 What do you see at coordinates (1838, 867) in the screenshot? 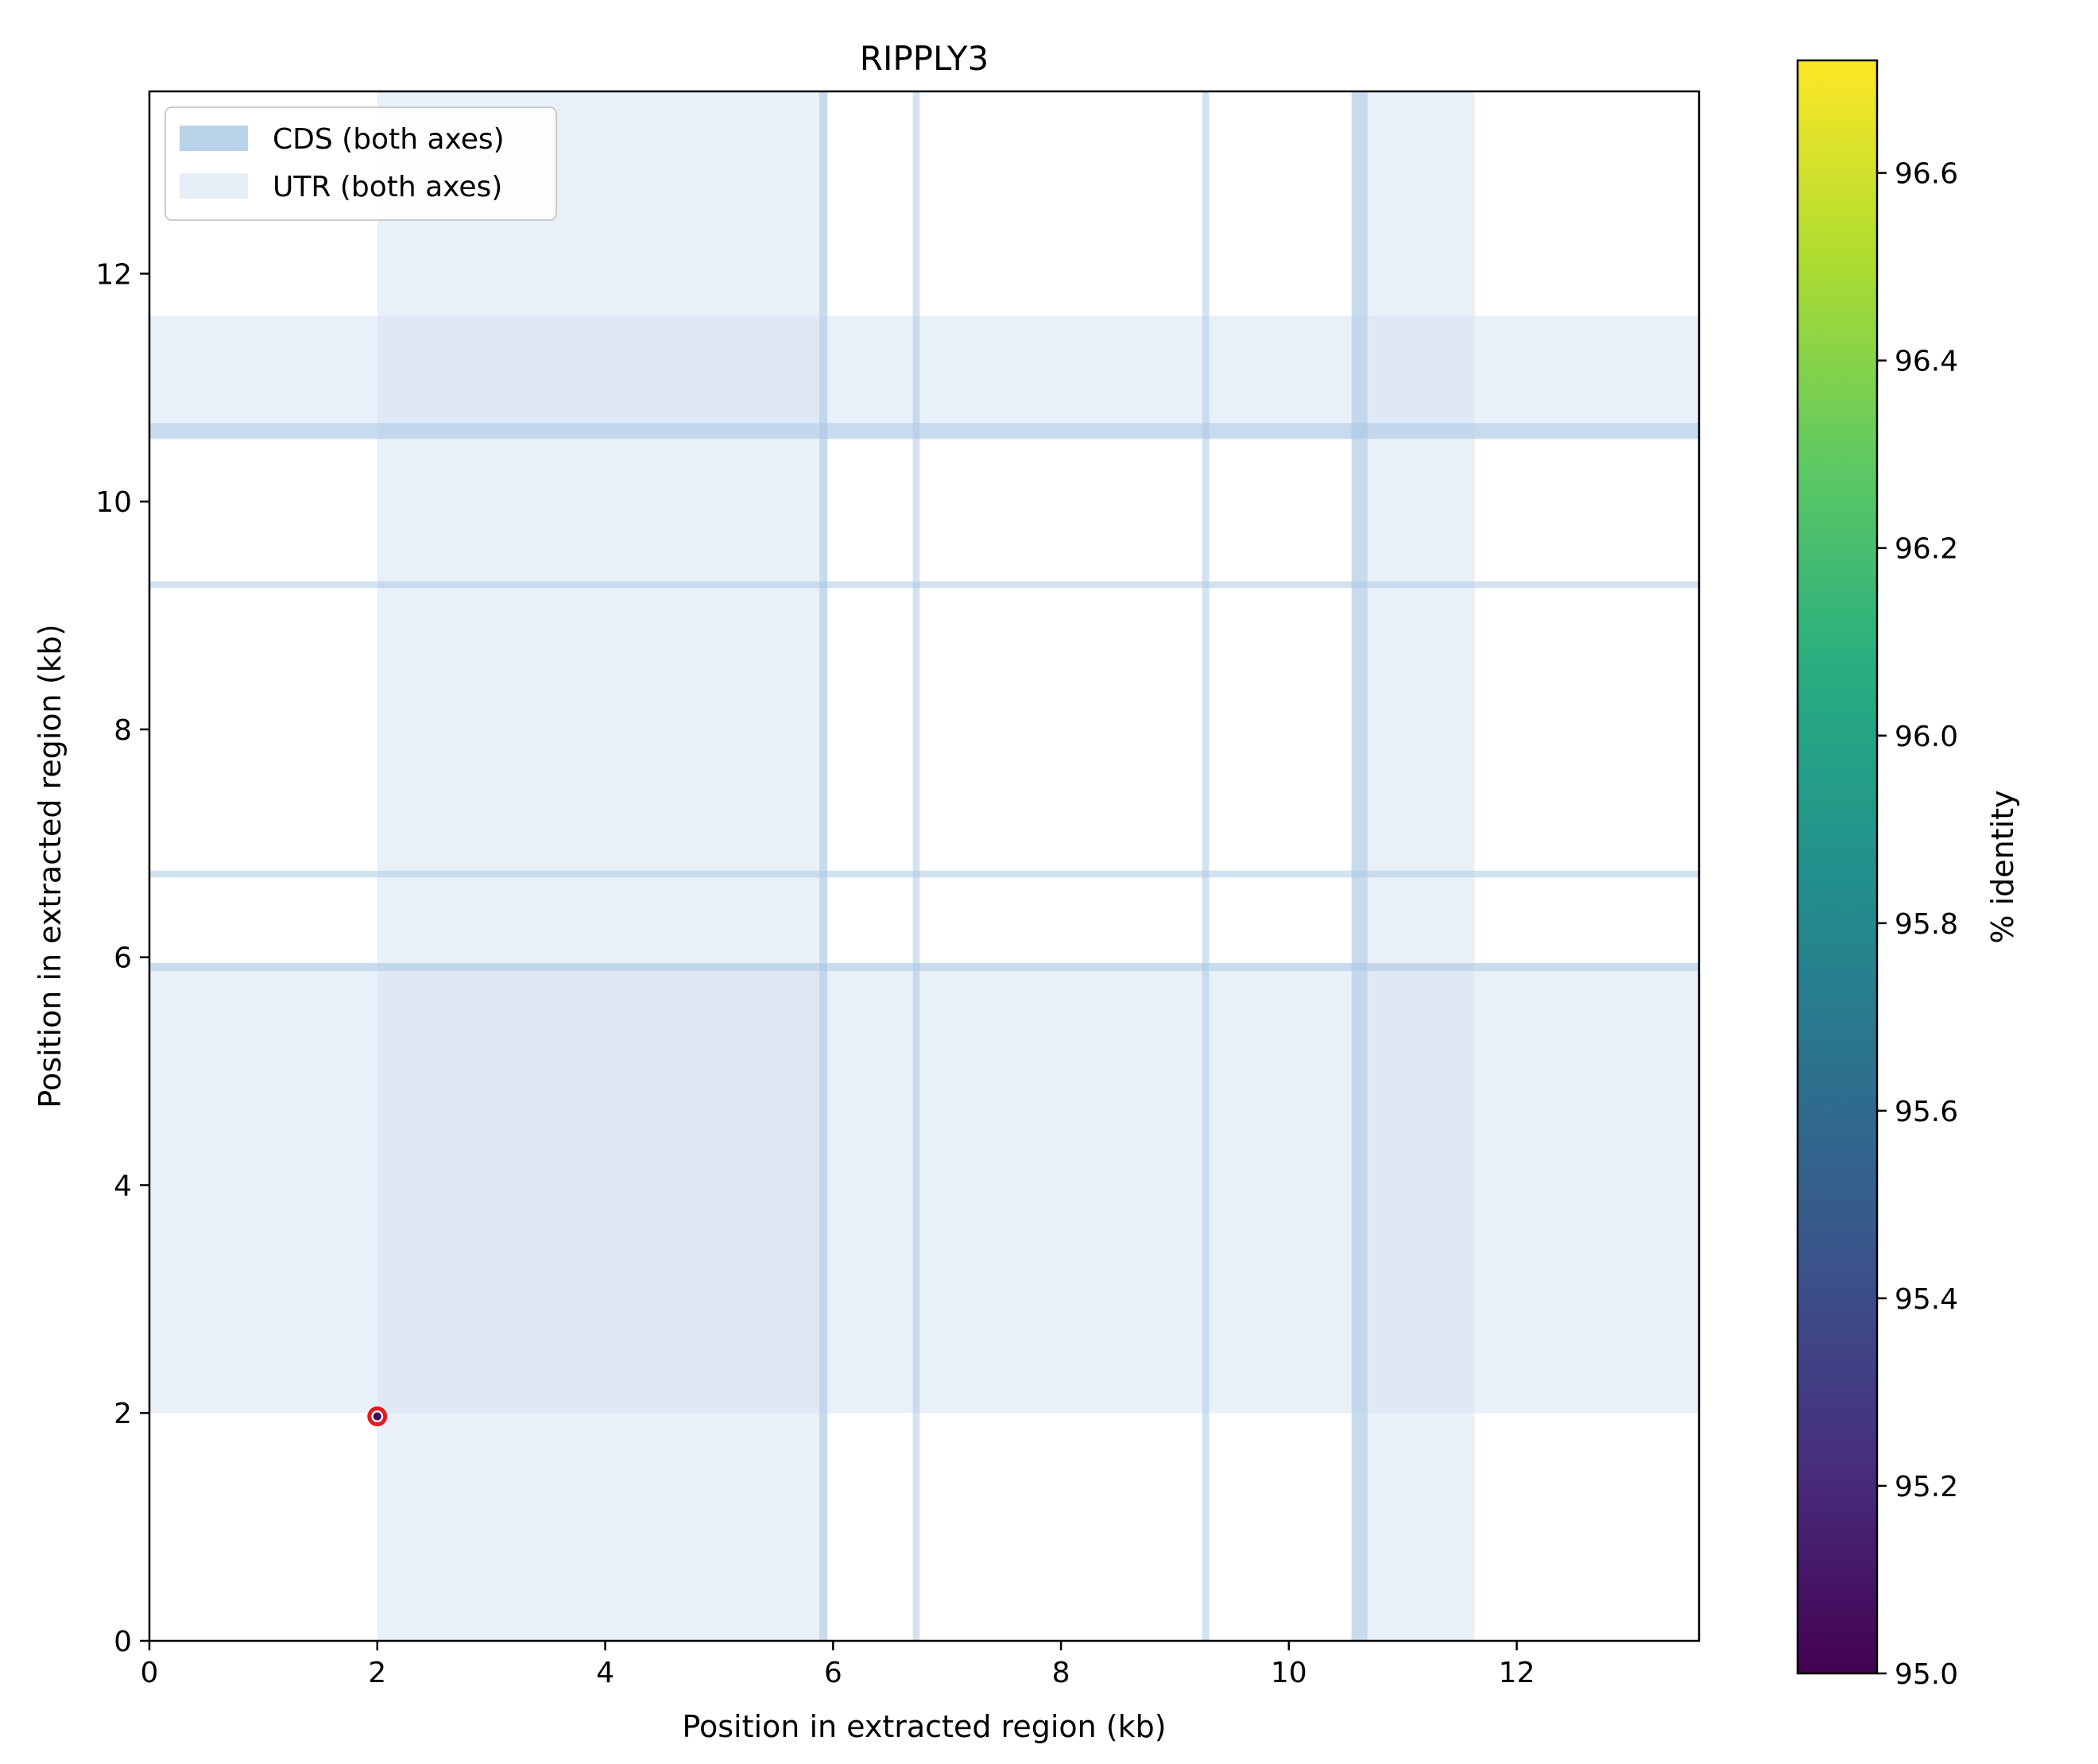
I see `colorbar-gradient` at bounding box center [1838, 867].